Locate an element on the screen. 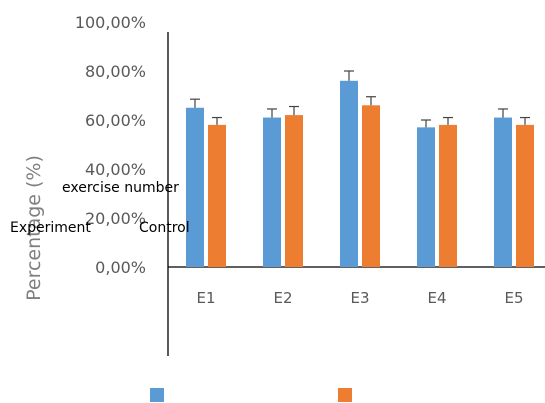 The width and height of the screenshot is (545, 403). y-tick-label: 20,00% is located at coordinates (115, 218).